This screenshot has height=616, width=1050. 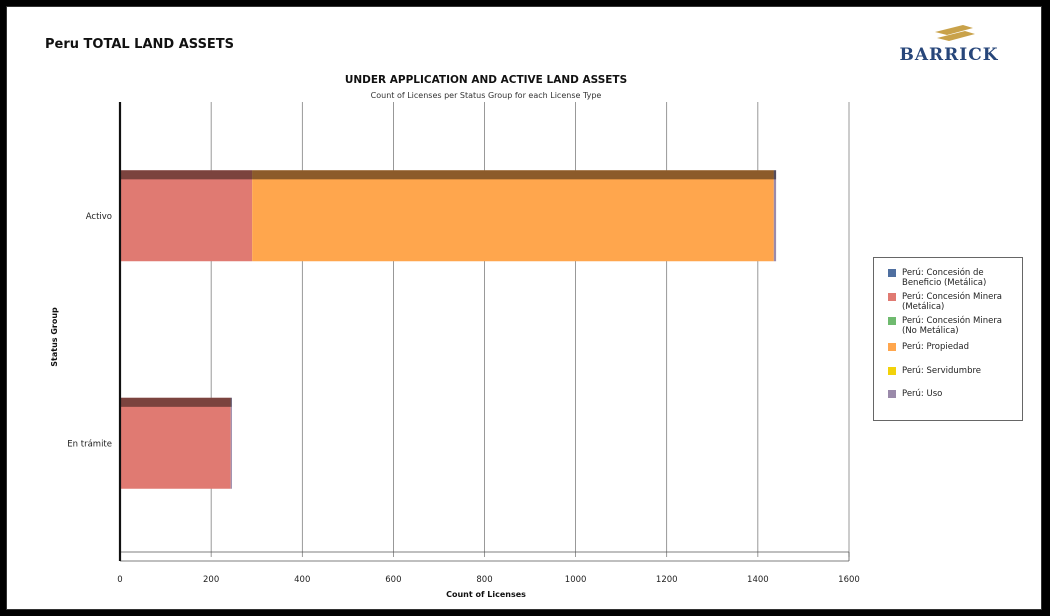 What do you see at coordinates (944, 278) in the screenshot?
I see `legend-label: Perú: Concesión de Beneficio (Metálica)` at bounding box center [944, 278].